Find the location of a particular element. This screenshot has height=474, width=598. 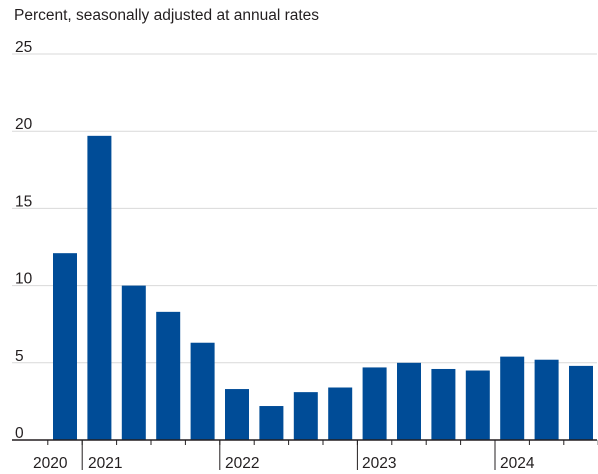

y-tick-label: 25 is located at coordinates (23, 47).